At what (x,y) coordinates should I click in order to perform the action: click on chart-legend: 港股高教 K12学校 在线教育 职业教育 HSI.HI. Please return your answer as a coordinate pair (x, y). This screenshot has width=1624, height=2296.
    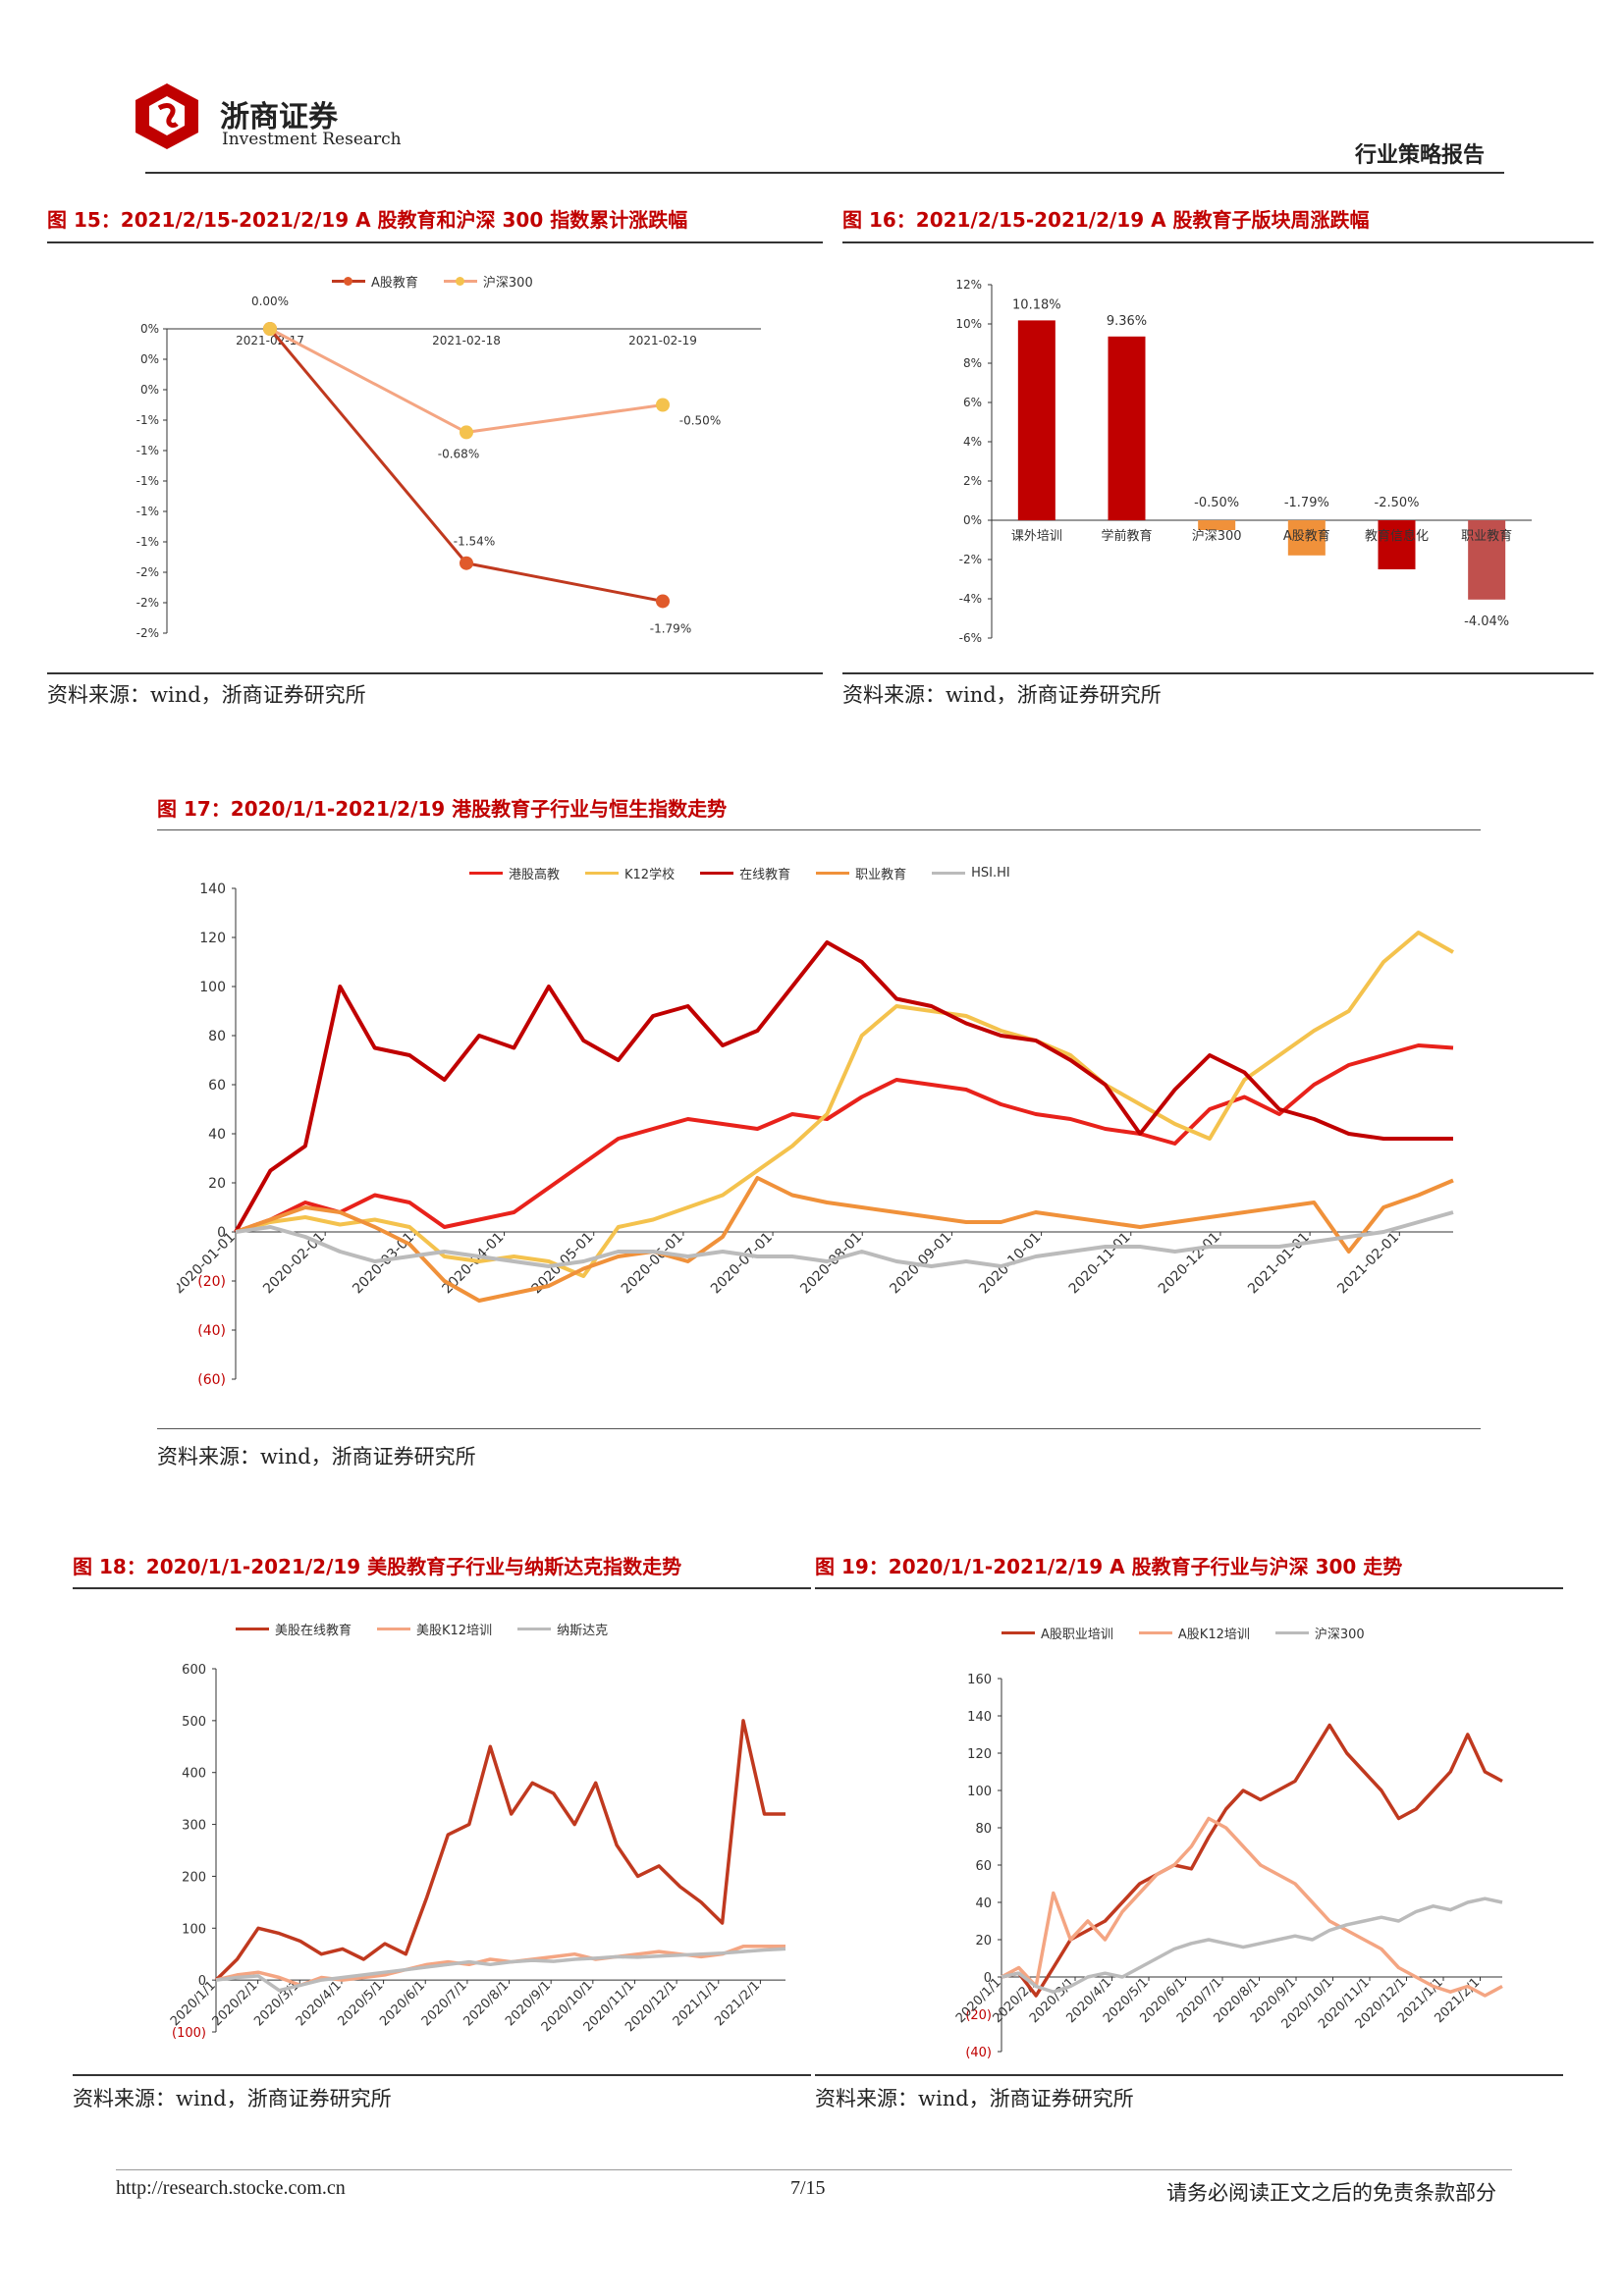
    Looking at the image, I should click on (739, 873).